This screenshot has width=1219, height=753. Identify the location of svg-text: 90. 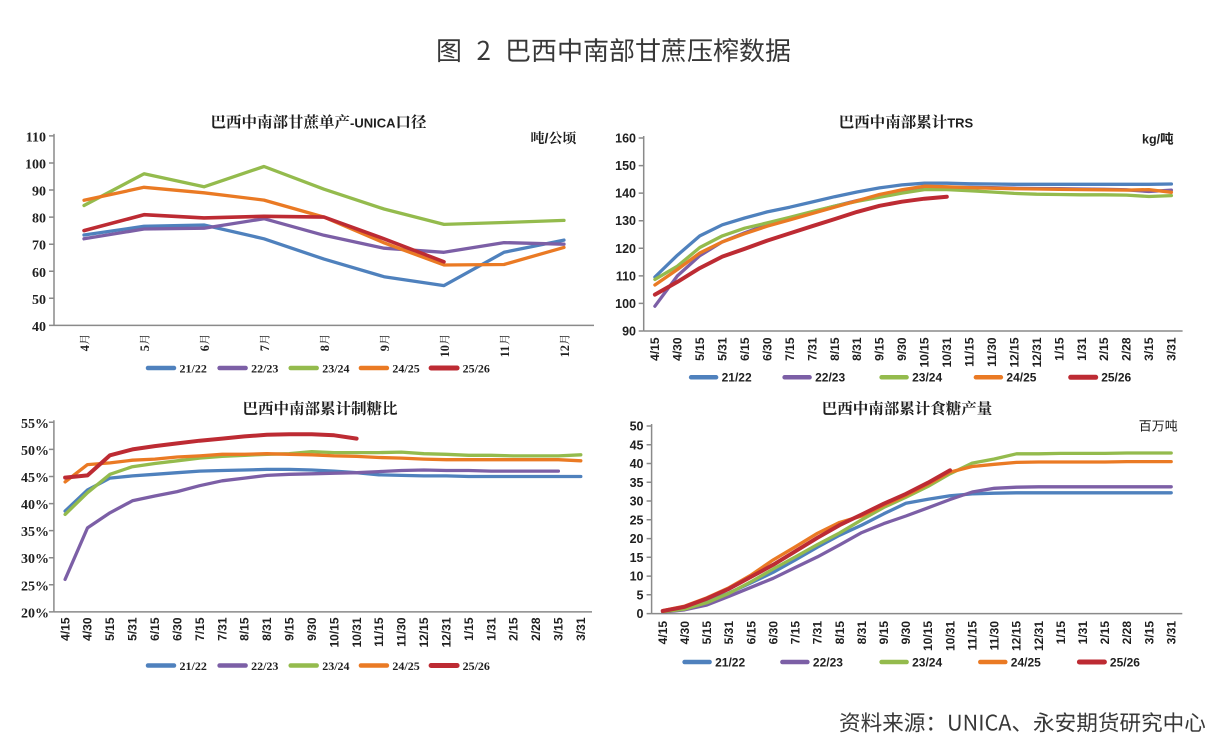
(39, 192).